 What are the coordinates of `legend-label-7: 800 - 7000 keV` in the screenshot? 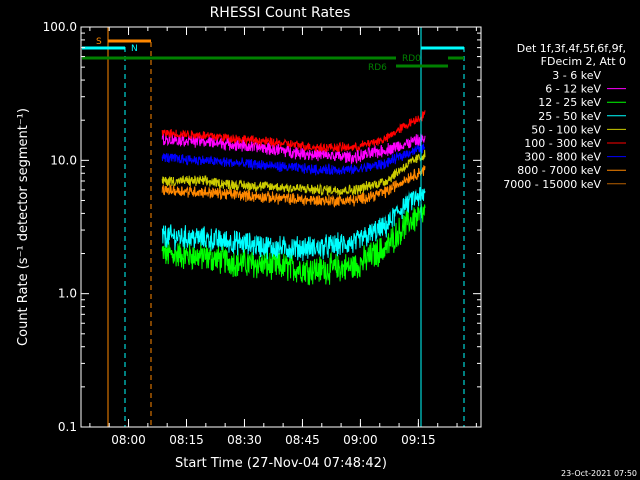 It's located at (559, 170).